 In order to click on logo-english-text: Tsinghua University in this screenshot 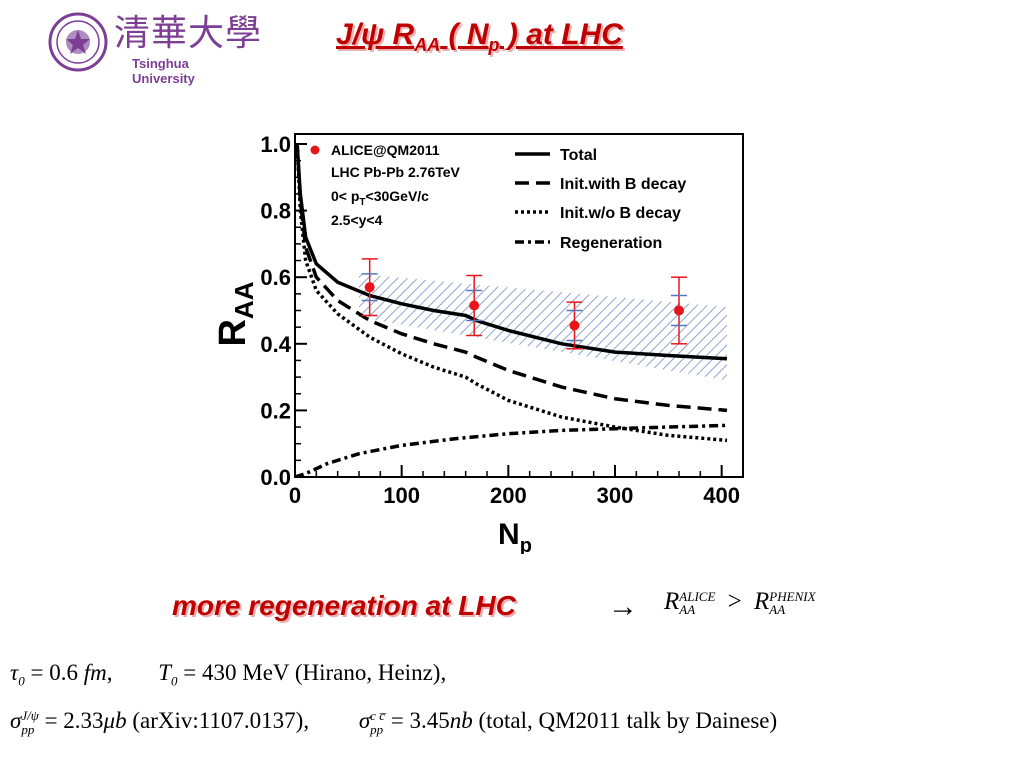, I will do `click(163, 71)`.